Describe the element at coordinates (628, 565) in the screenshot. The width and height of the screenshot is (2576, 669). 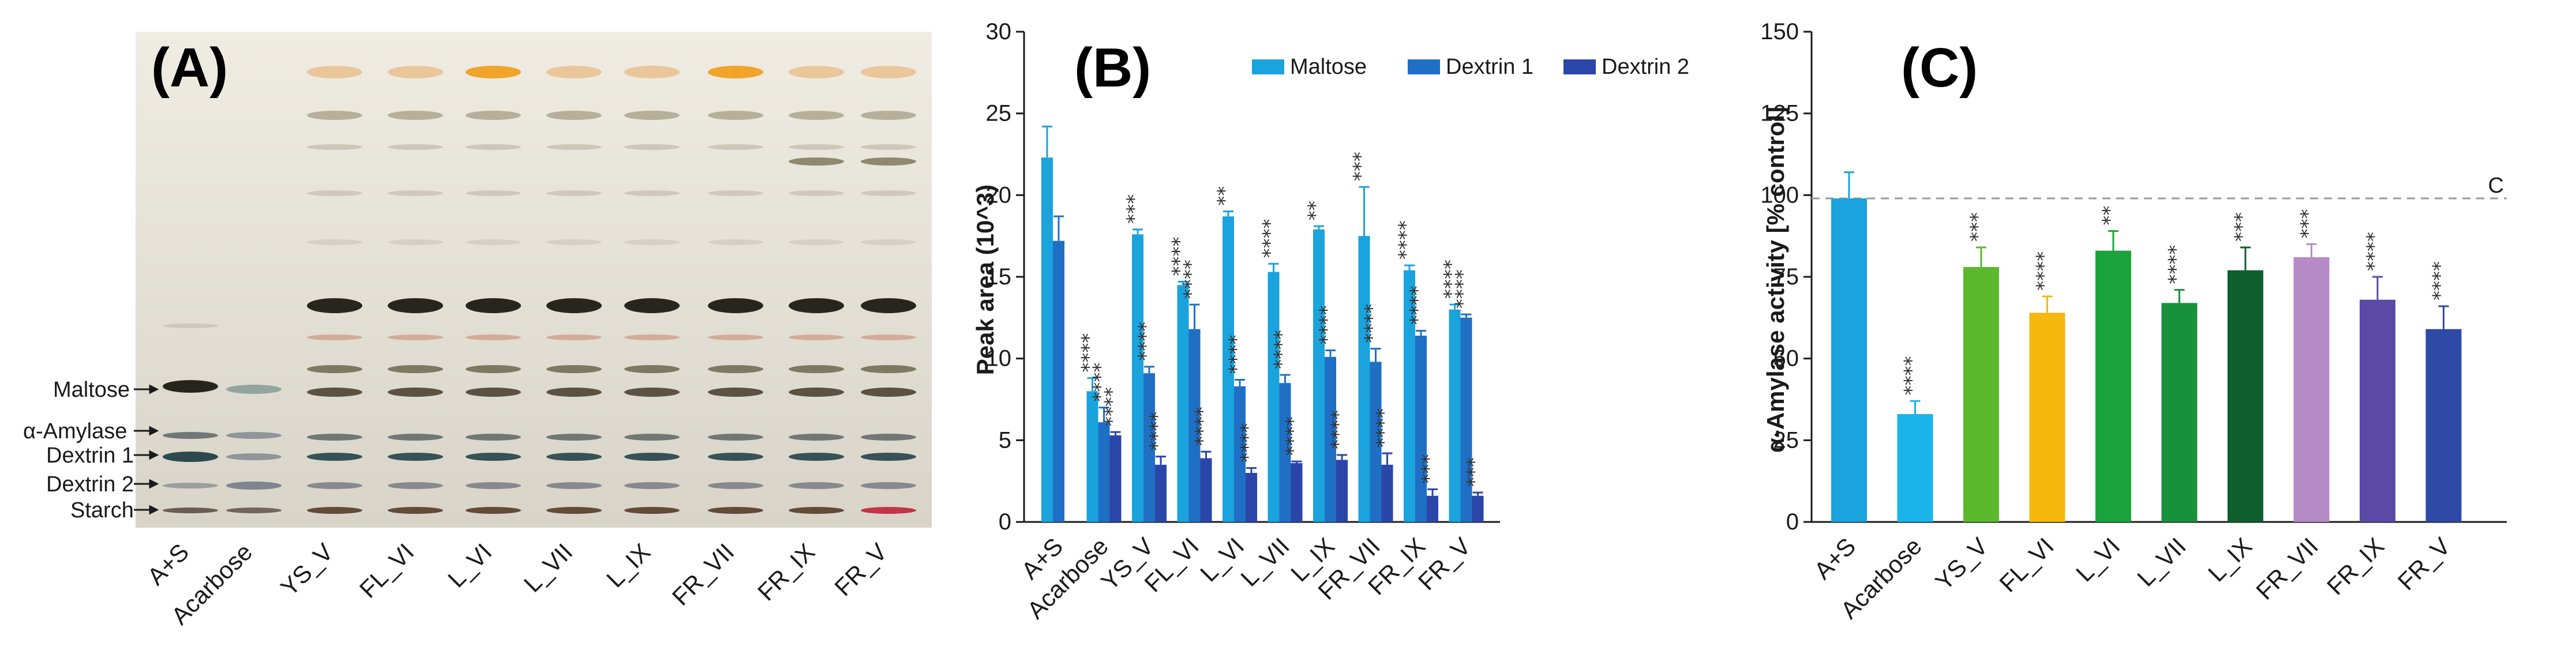
I see `lane-label: L_IX` at that location.